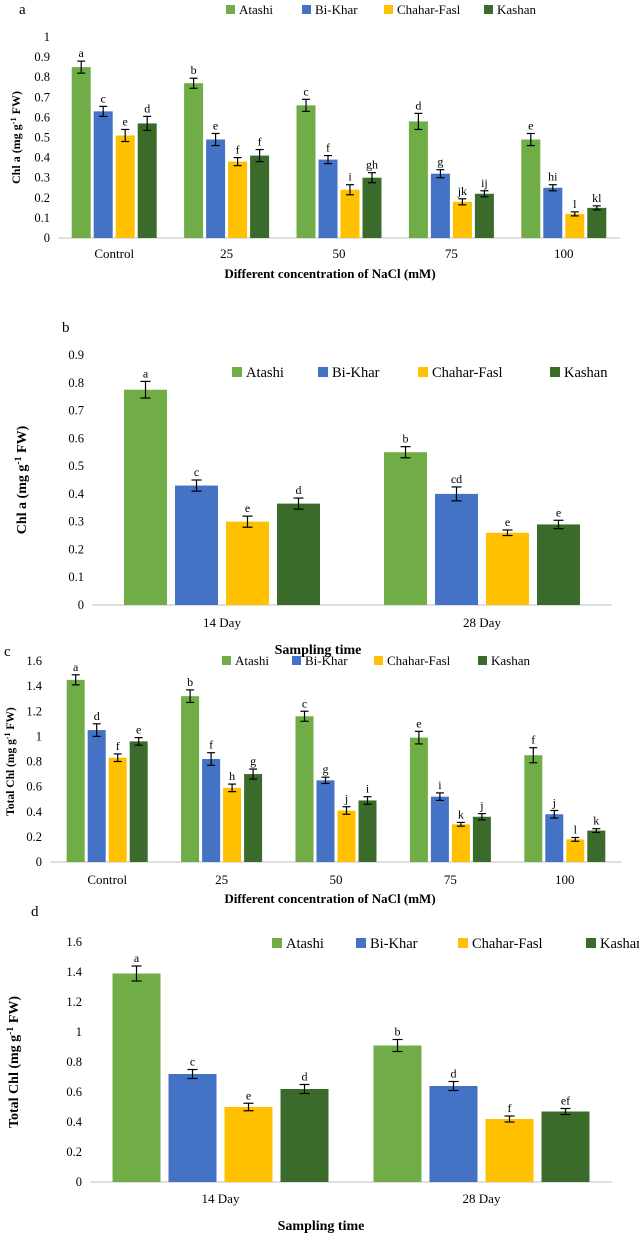 Image resolution: width=639 pixels, height=1240 pixels. What do you see at coordinates (597, 198) in the screenshot?
I see `significance-letter: kl` at bounding box center [597, 198].